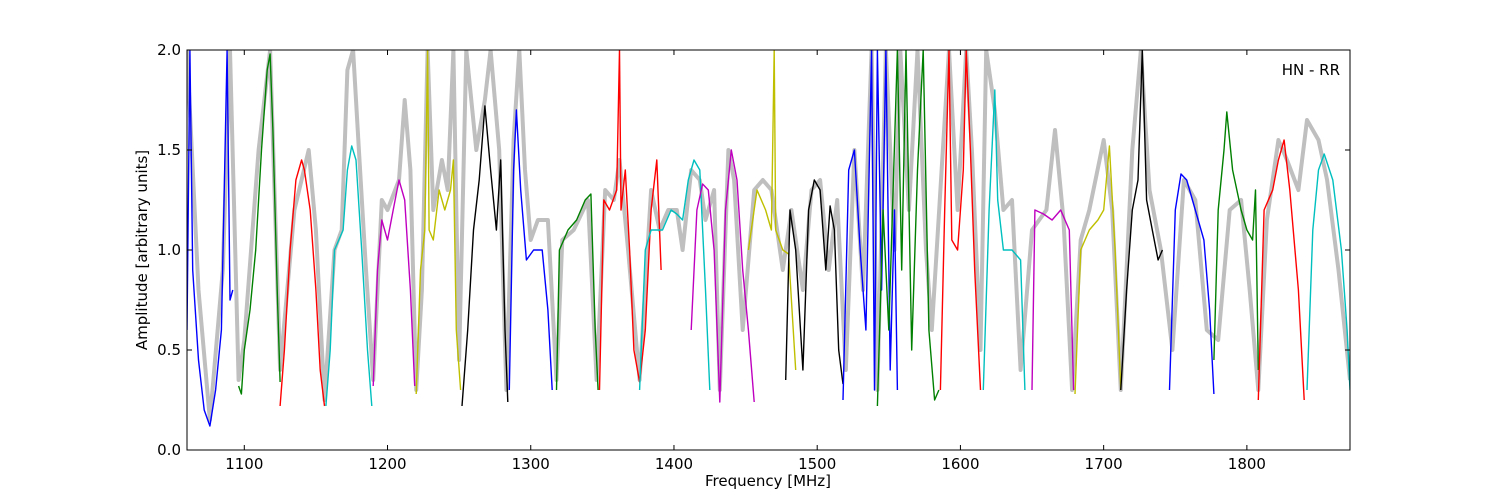 This screenshot has width=1500, height=500. What do you see at coordinates (142, 250) in the screenshot?
I see `y-axis-title: Amplitude [arbitrary units]` at bounding box center [142, 250].